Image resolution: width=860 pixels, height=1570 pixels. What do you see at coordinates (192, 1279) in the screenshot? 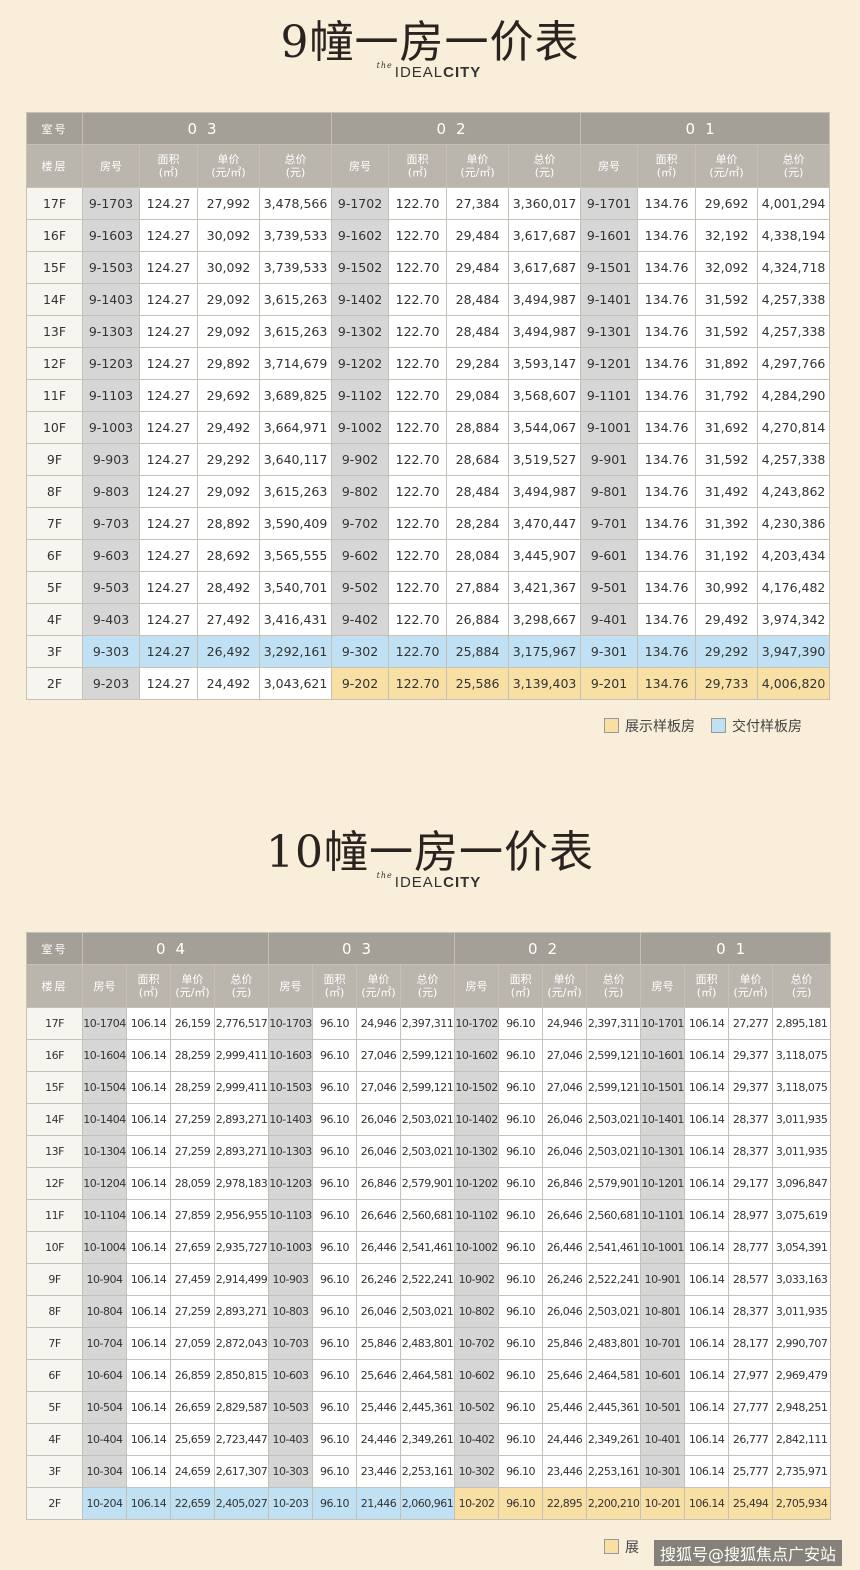
I see `unit-price-cell: 27,459` at bounding box center [192, 1279].